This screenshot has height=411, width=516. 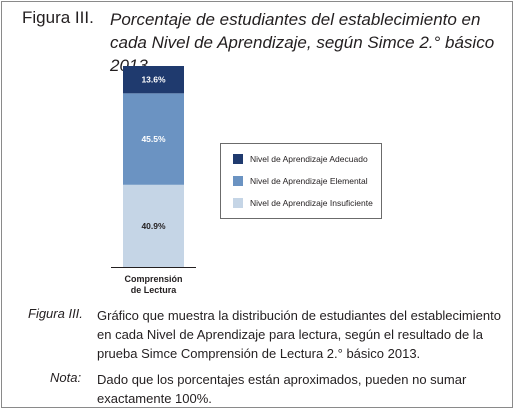 I want to click on legend-label-adecuado: Nivel de Aprendizaje Adecuado, so click(x=309, y=159).